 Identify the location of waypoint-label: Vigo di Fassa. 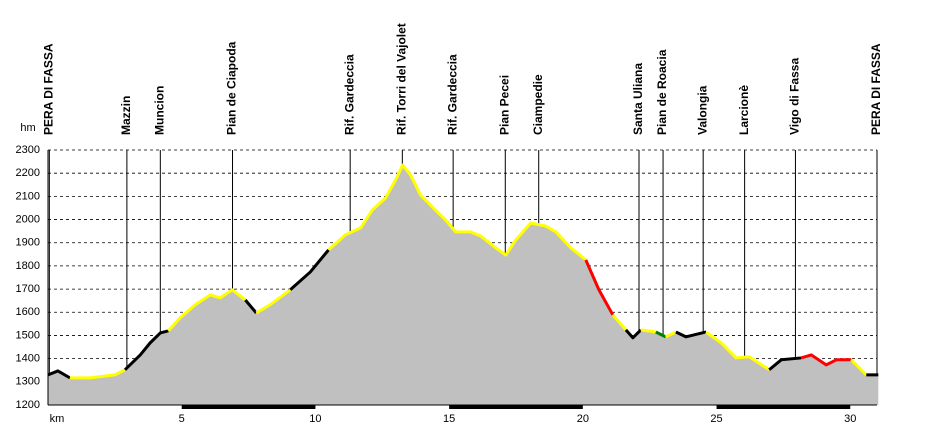
(795, 96).